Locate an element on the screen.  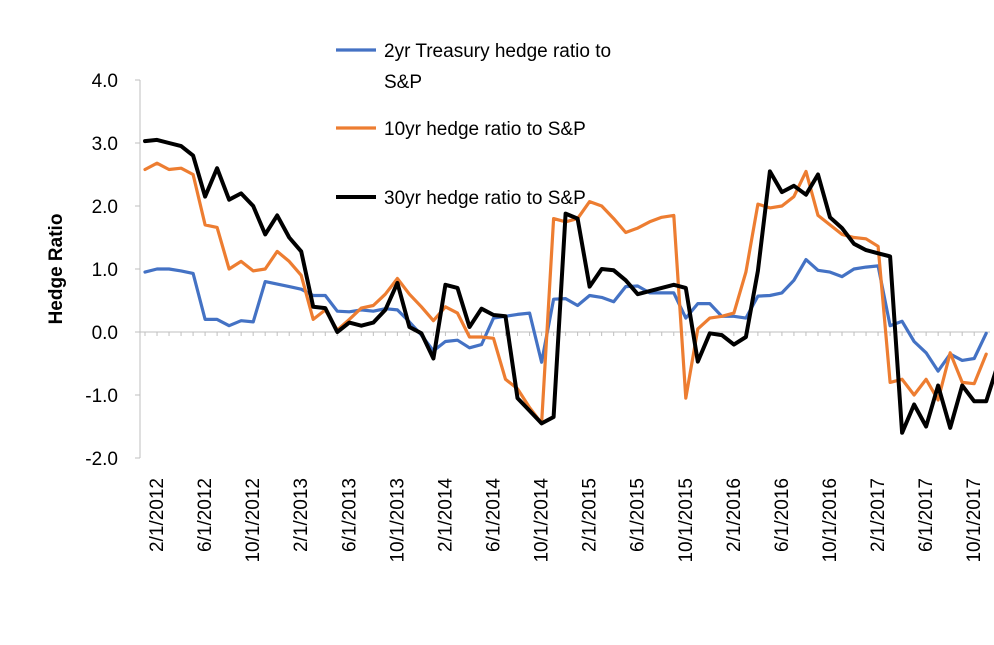
y-tick-label: 2.0 is located at coordinates (105, 207).